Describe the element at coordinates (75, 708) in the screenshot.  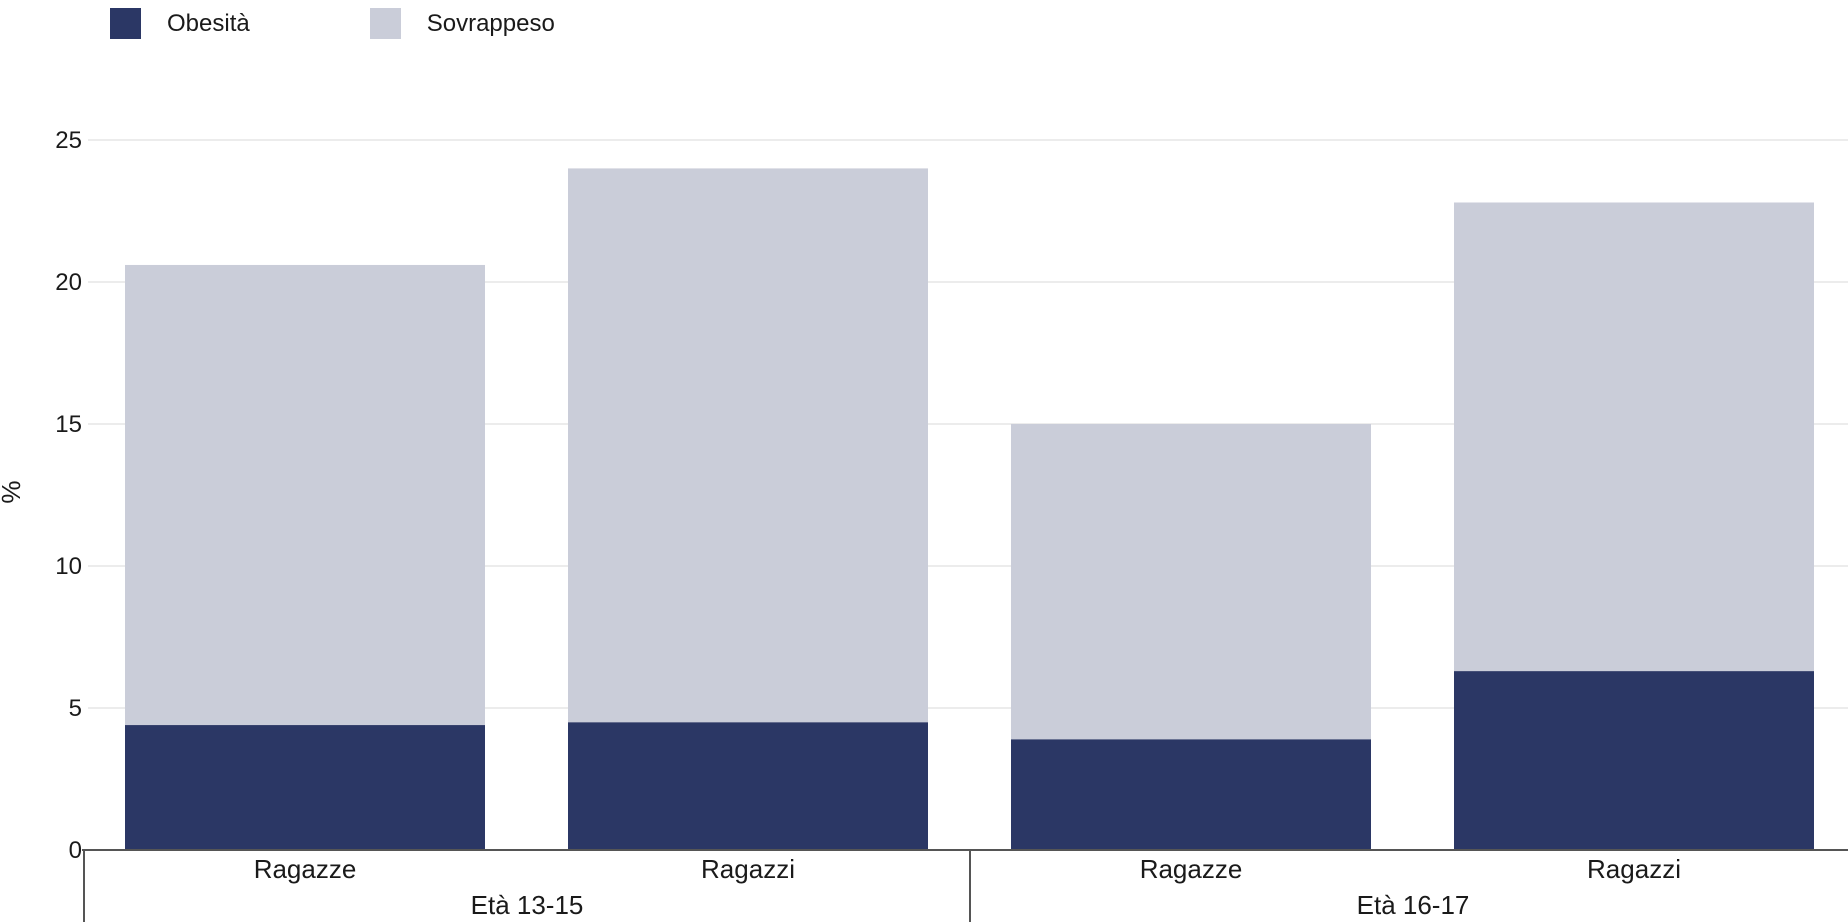
I see `y-tick-label: 5` at that location.